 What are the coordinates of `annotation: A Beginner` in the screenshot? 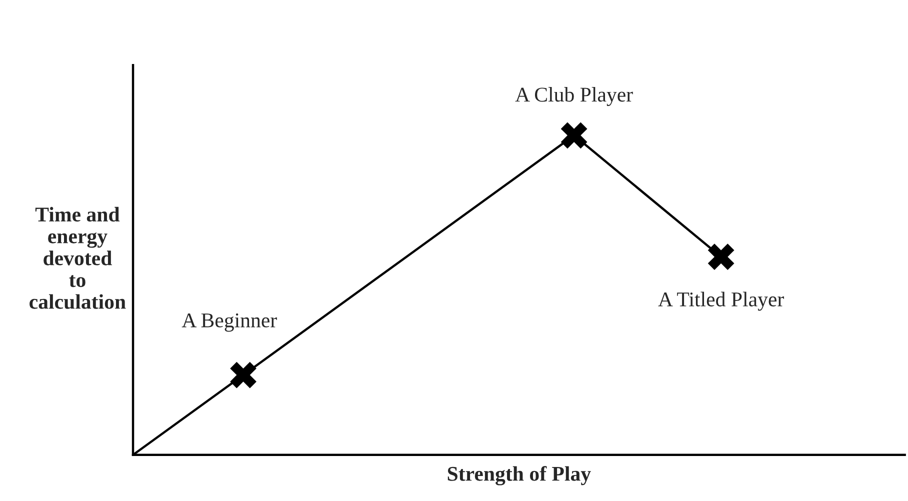 It's located at (229, 322).